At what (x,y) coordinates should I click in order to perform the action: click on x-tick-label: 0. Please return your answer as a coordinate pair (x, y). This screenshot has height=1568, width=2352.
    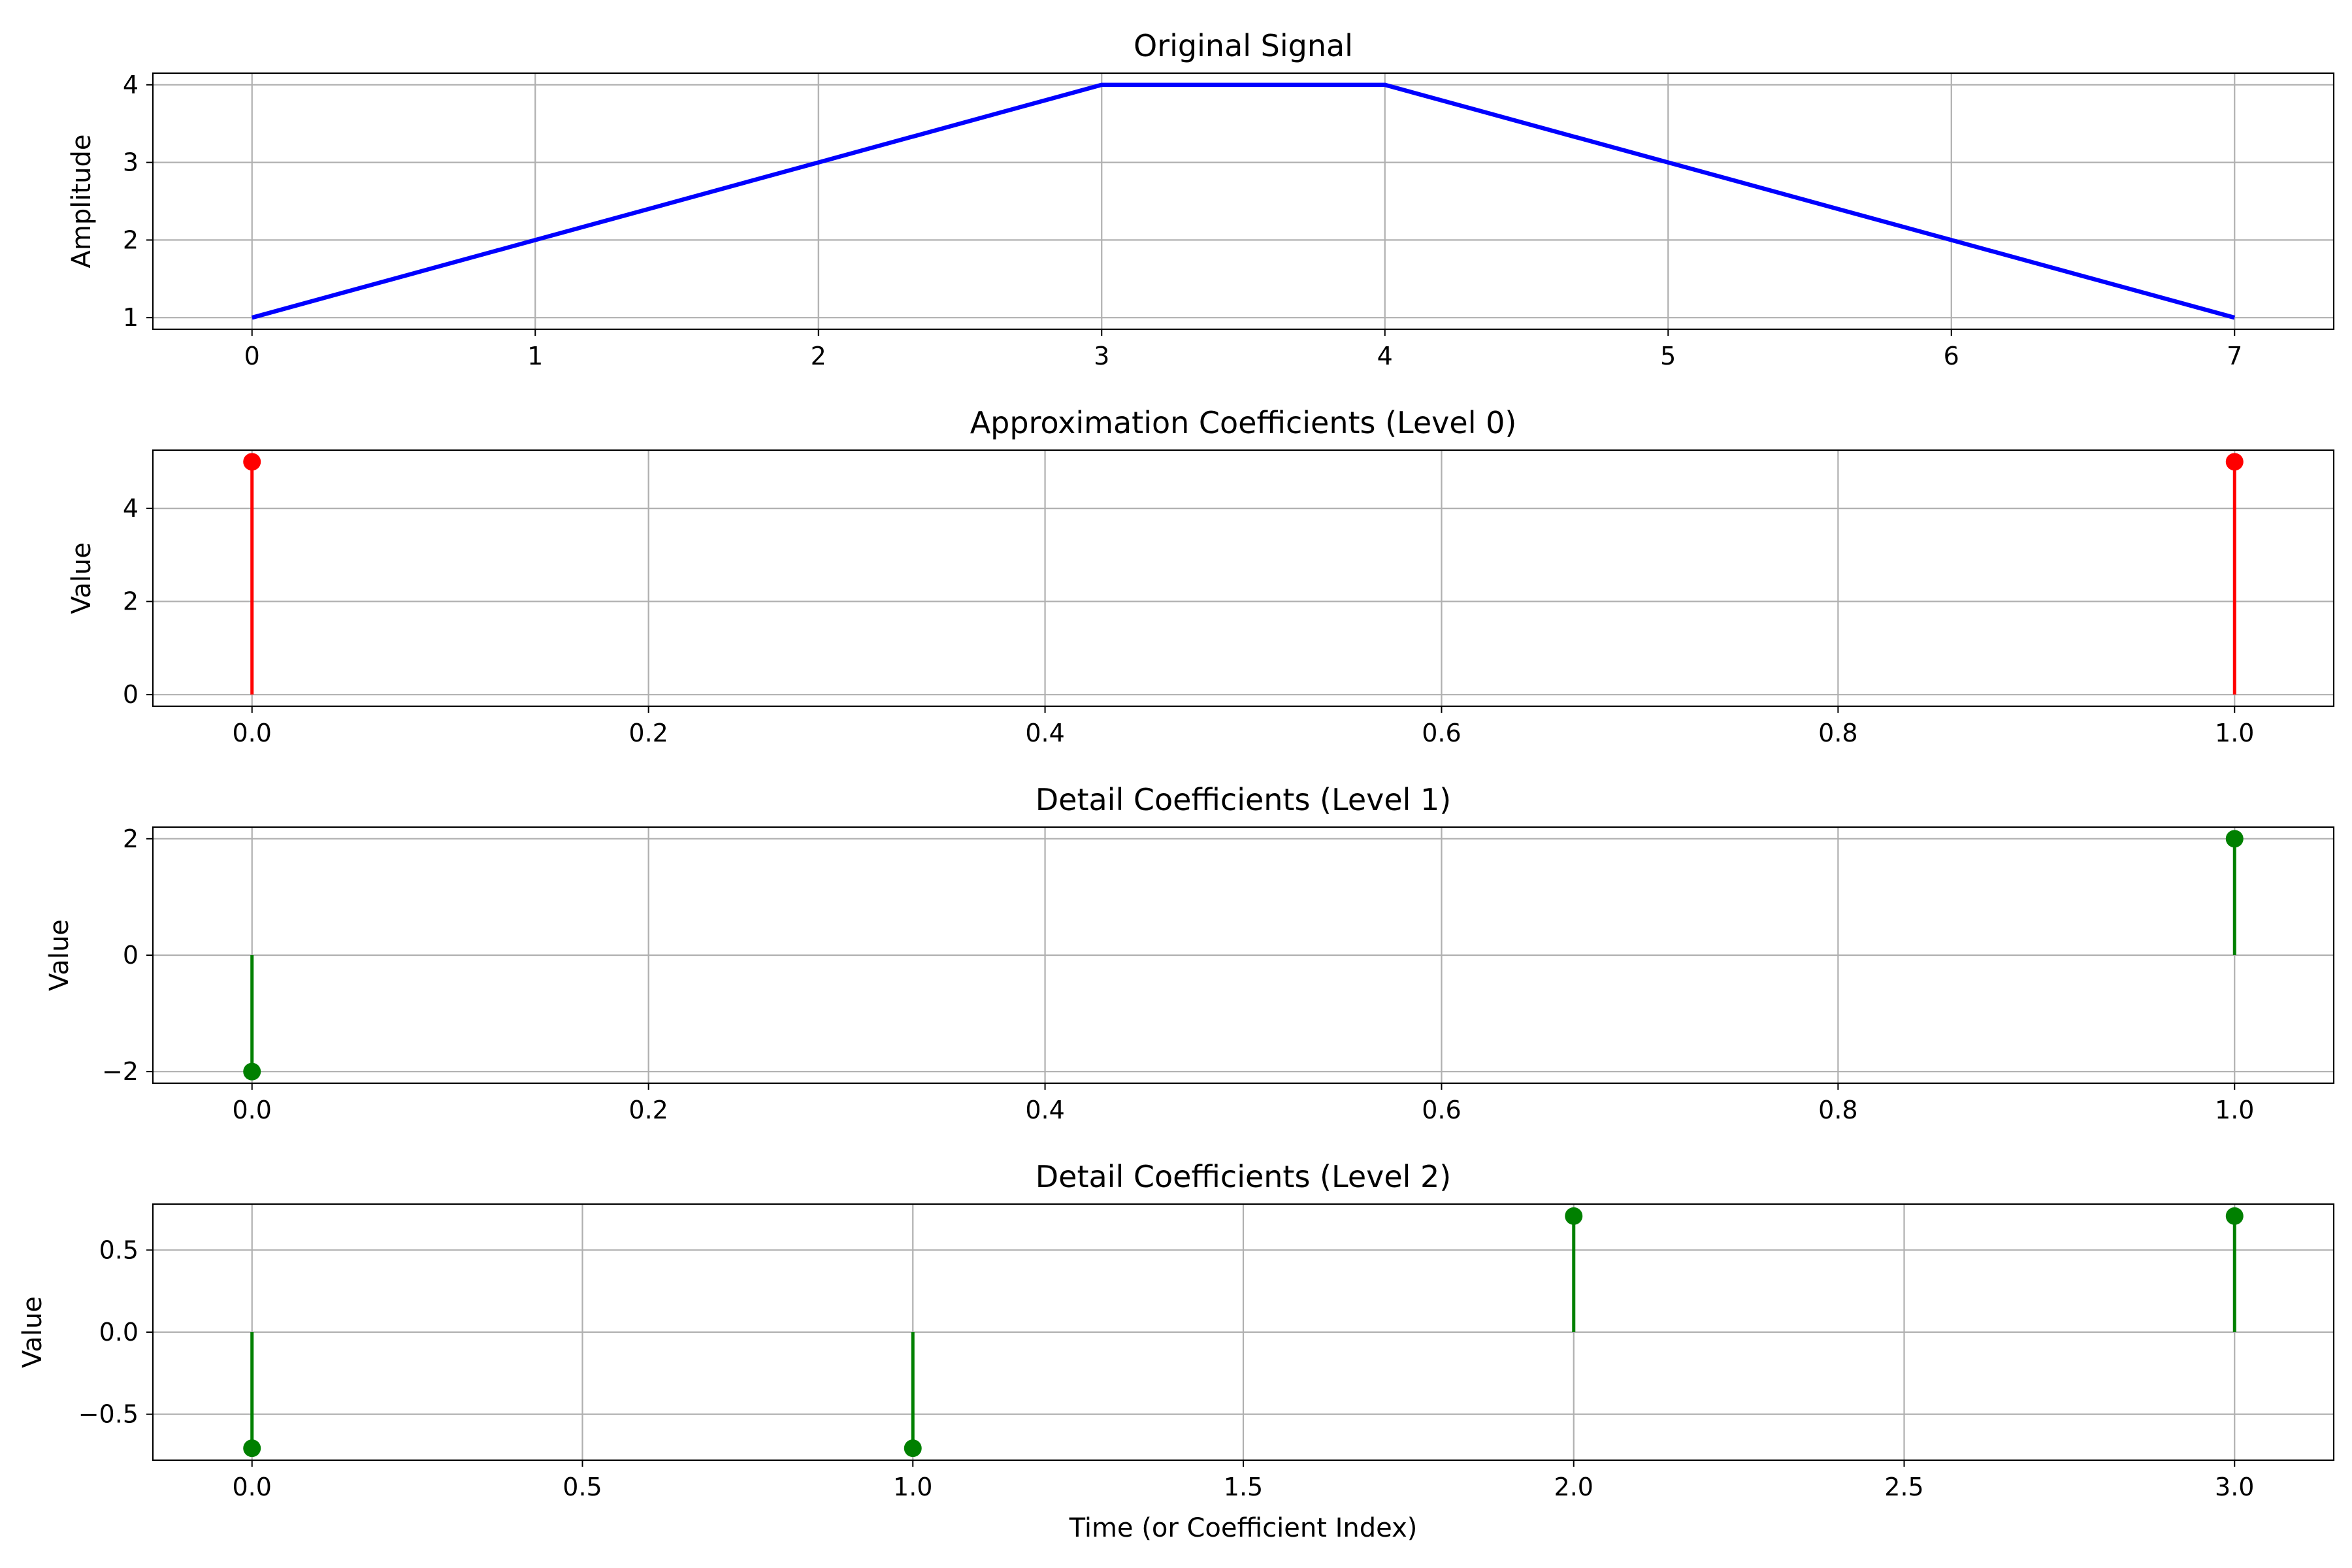
    Looking at the image, I should click on (252, 356).